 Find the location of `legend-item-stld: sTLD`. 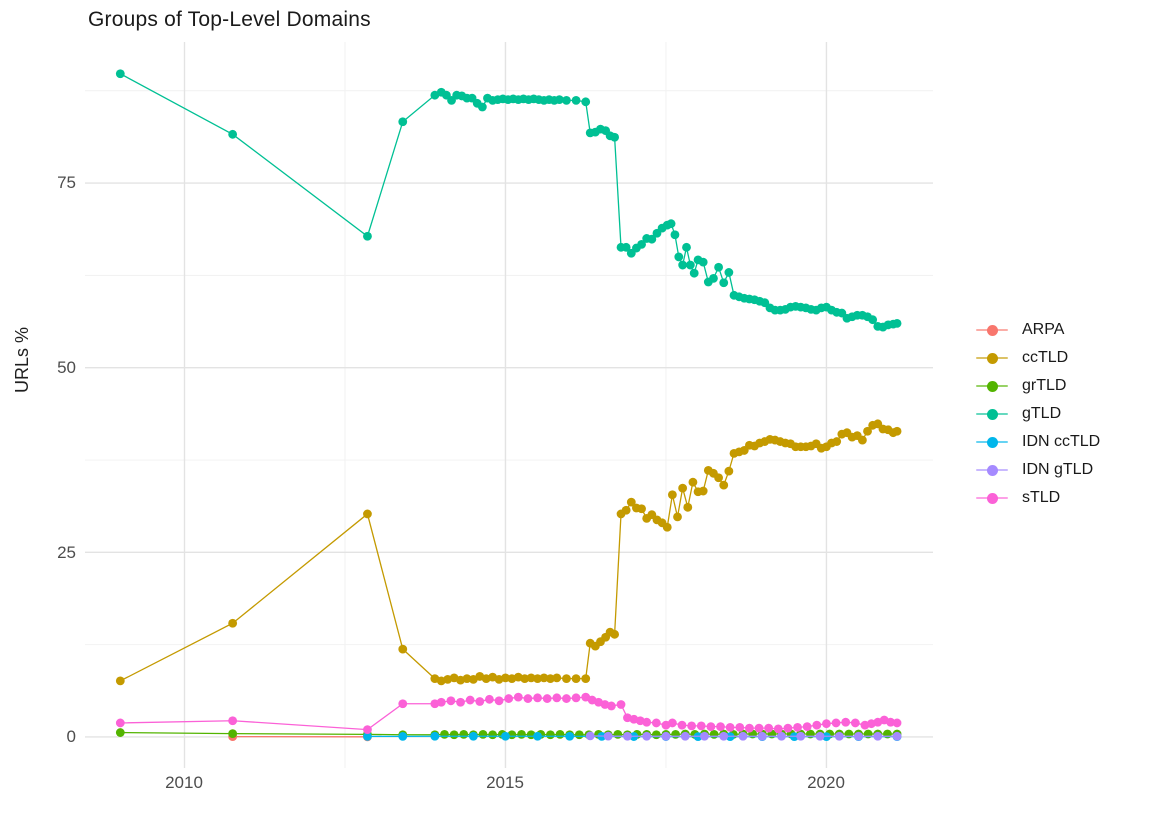

legend-item-stld: sTLD is located at coordinates (1038, 497).